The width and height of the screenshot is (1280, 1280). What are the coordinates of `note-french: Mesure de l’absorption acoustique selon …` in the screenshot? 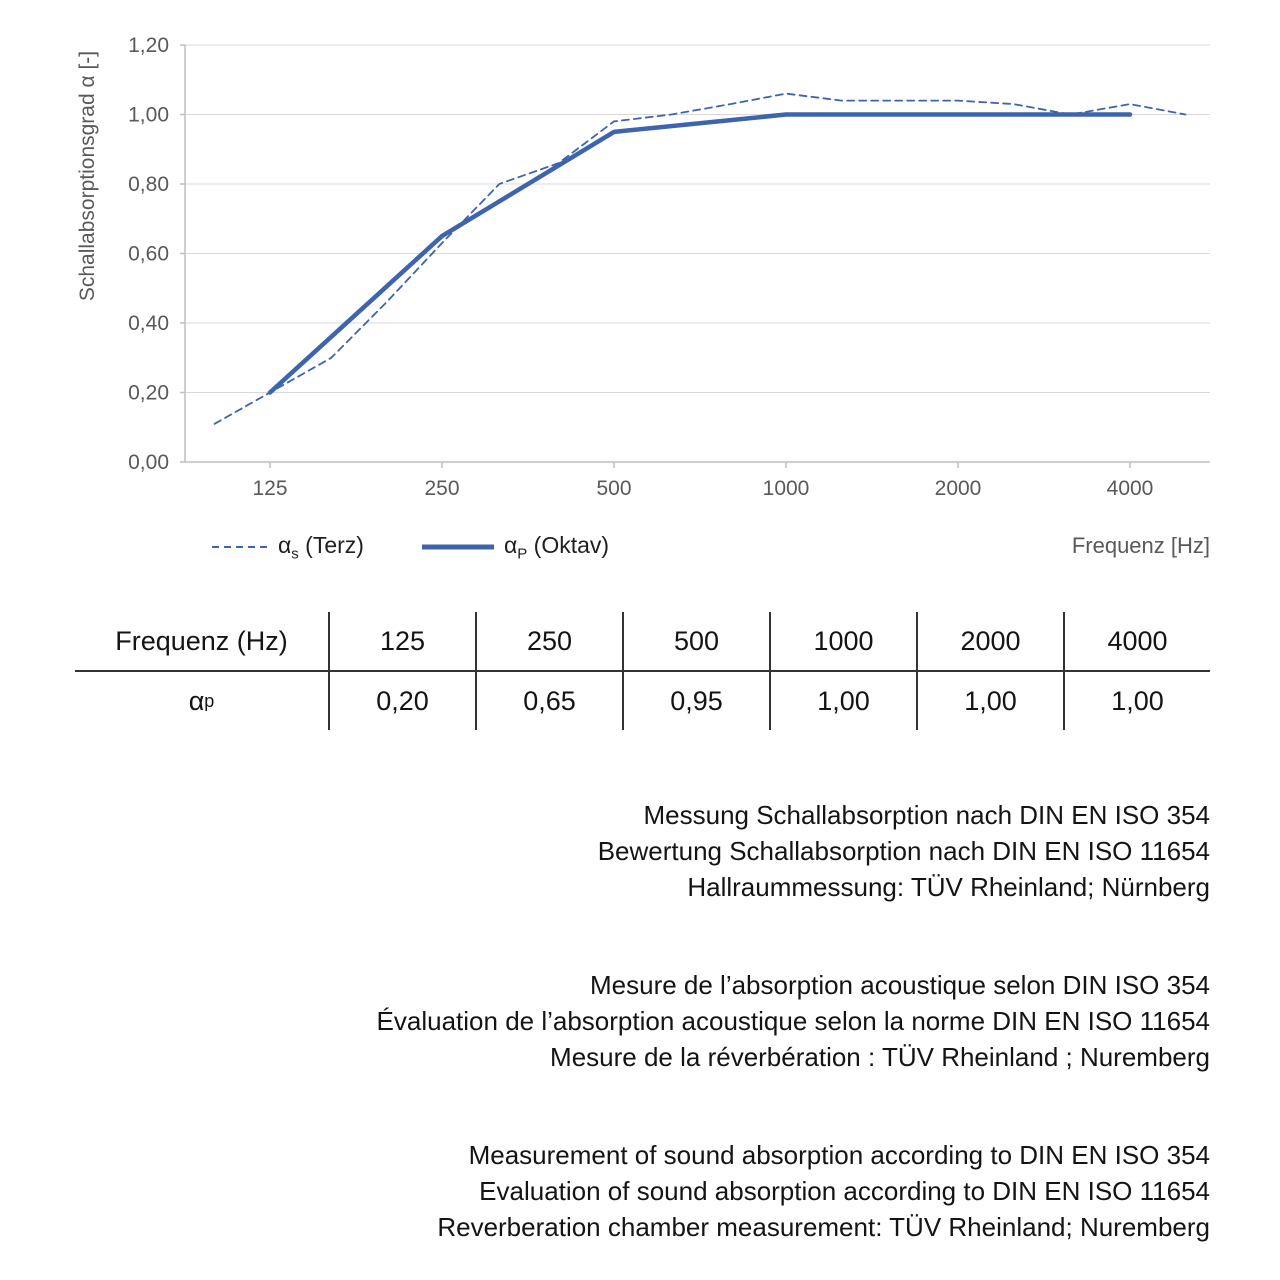 It's located at (793, 1021).